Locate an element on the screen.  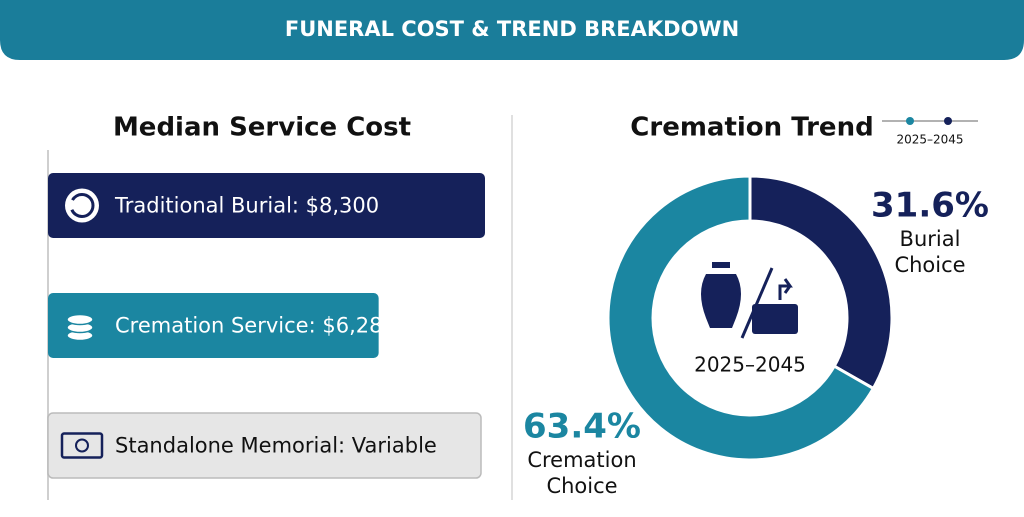
arrow-icon is located at coordinates (785, 289).